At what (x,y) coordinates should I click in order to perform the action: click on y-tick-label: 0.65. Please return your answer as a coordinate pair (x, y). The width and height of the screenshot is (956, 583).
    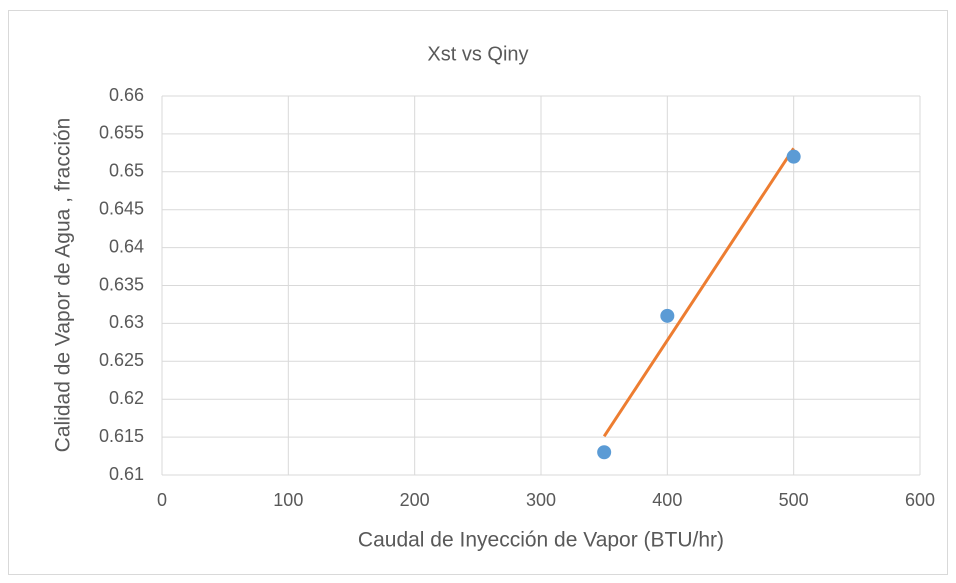
    Looking at the image, I should click on (126, 171).